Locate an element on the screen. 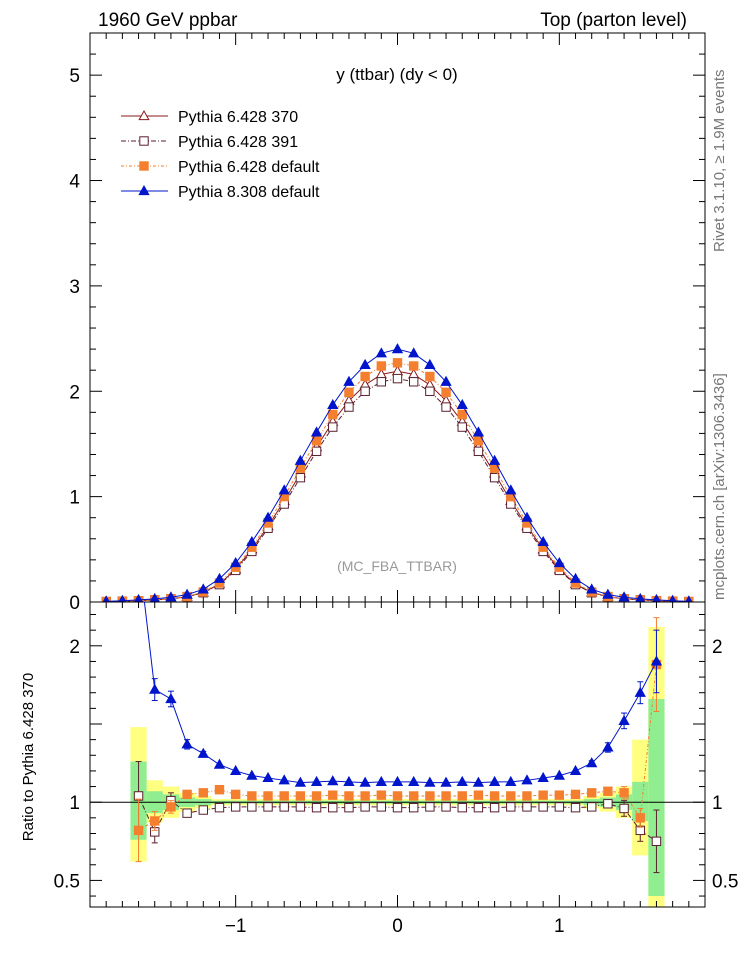 The width and height of the screenshot is (746, 972). ratio-y-tick-label-left: 2 is located at coordinates (74, 647).